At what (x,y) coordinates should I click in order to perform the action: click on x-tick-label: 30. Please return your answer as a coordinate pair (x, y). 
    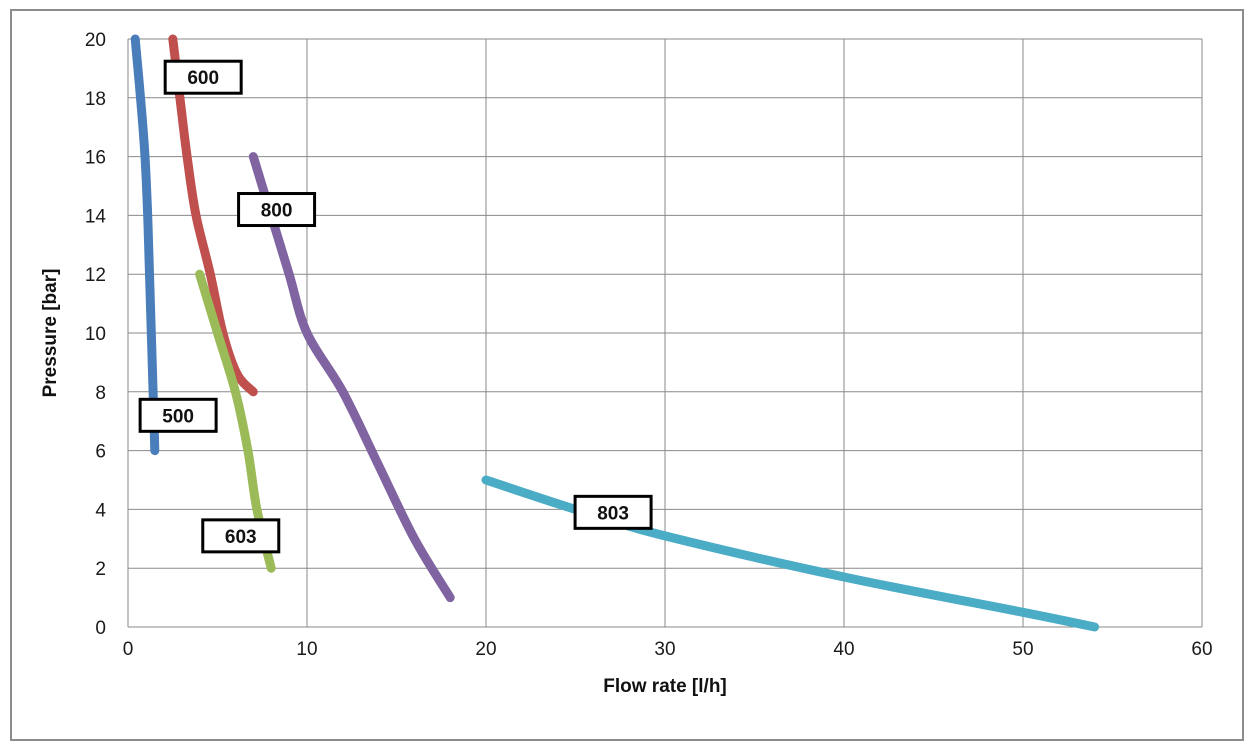
    Looking at the image, I should click on (664, 649).